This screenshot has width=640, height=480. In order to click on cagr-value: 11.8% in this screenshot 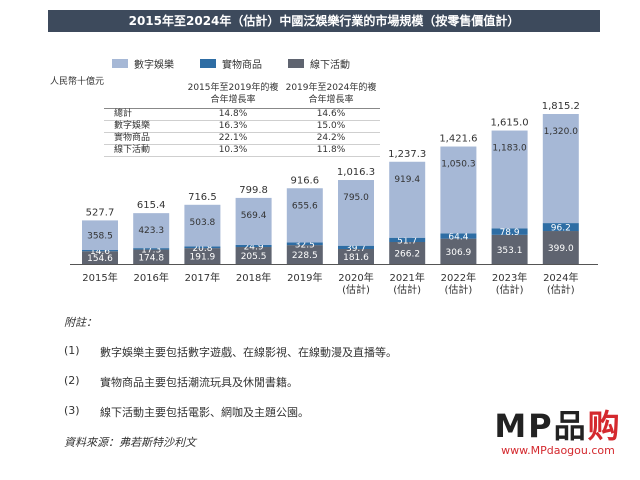, I will do `click(331, 150)`.